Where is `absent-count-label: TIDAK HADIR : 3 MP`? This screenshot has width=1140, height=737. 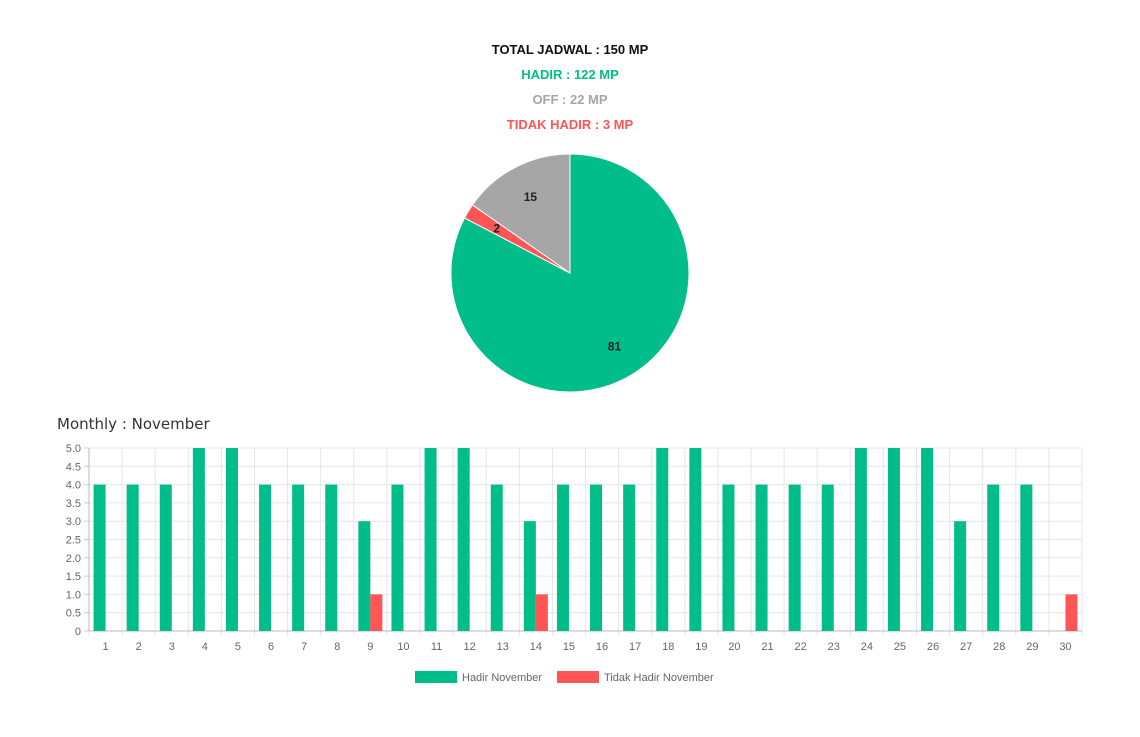 absent-count-label: TIDAK HADIR : 3 MP is located at coordinates (570, 124).